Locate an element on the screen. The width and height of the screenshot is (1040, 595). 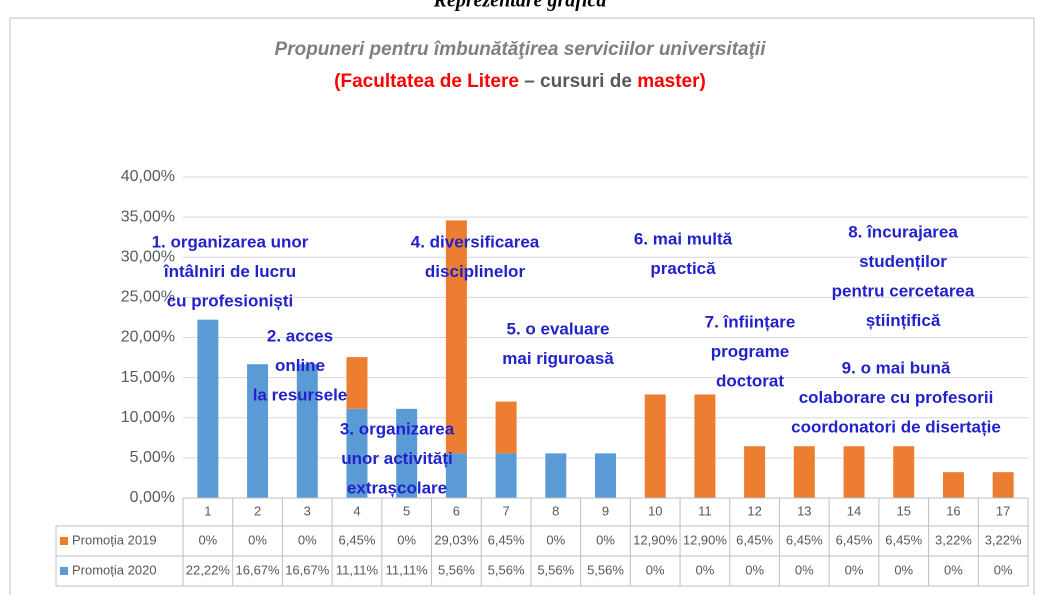
legend-label: Promoția 2020 is located at coordinates (114, 569).